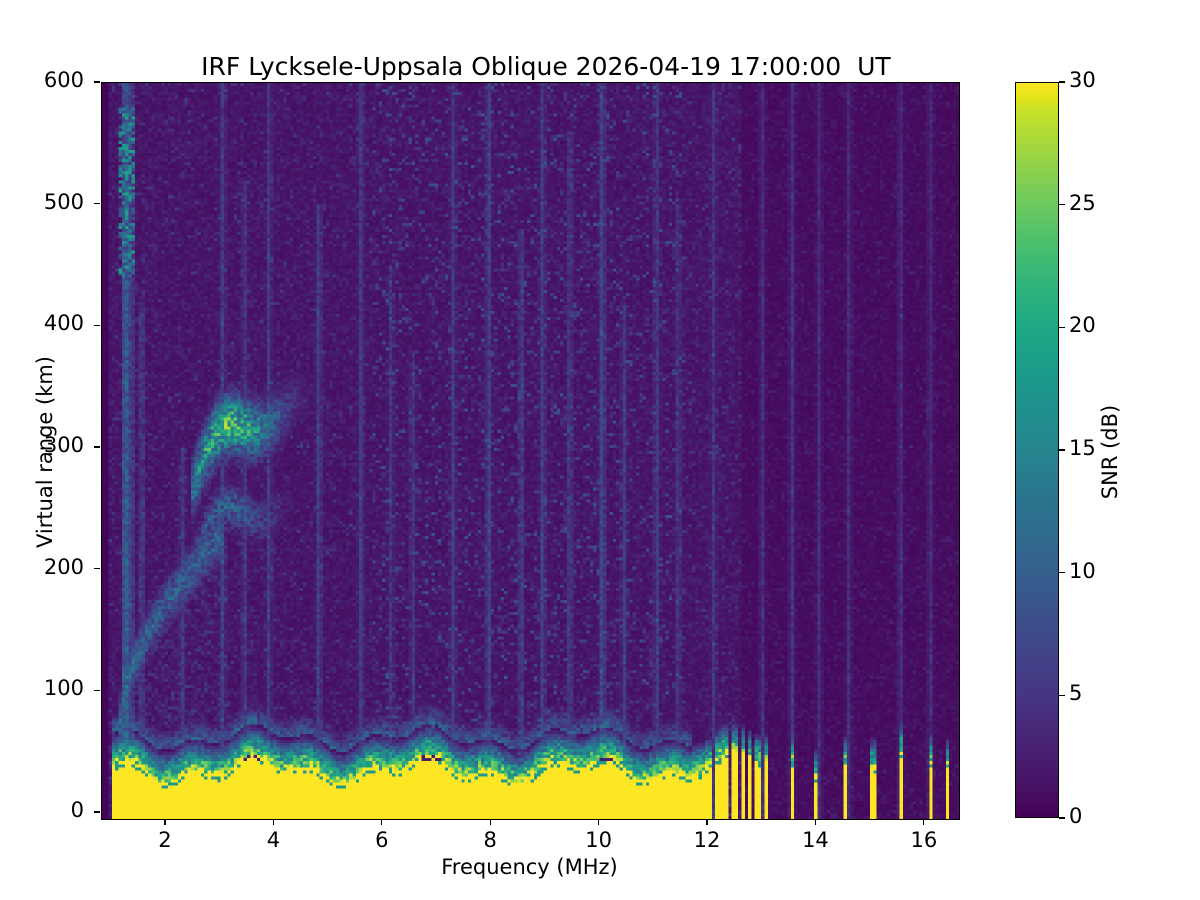  What do you see at coordinates (1082, 202) in the screenshot?
I see `colorbar-tick-label: 25` at bounding box center [1082, 202].